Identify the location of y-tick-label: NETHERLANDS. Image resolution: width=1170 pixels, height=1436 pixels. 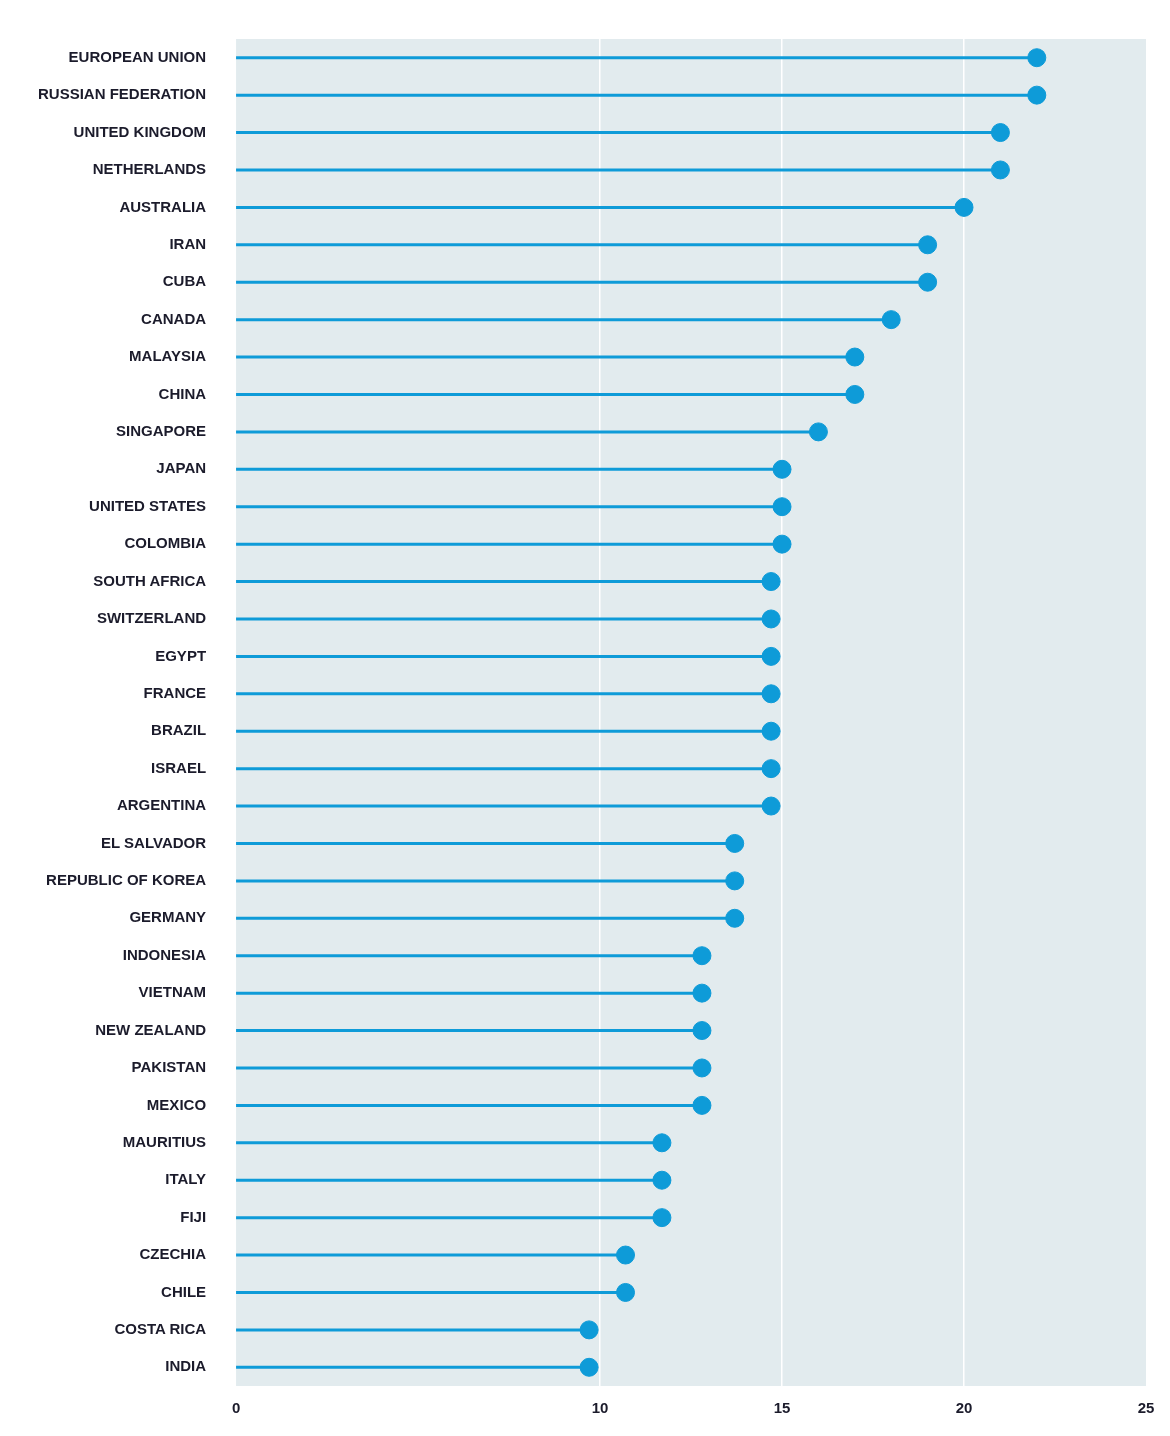
(149, 169).